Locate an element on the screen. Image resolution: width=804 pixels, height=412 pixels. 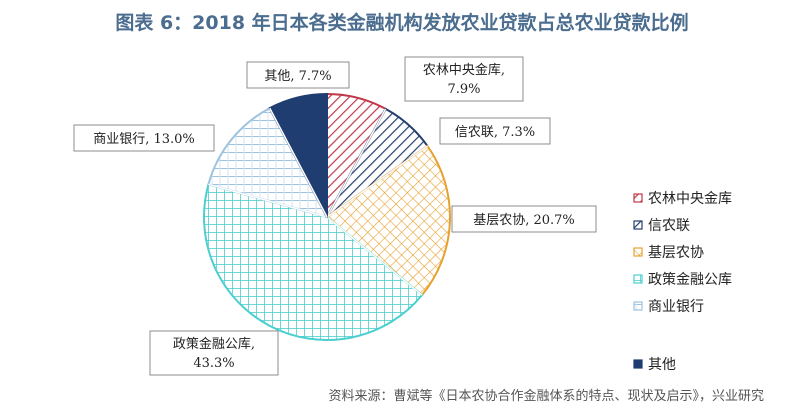
legend-item-2: 基层农协 is located at coordinates (668, 252).